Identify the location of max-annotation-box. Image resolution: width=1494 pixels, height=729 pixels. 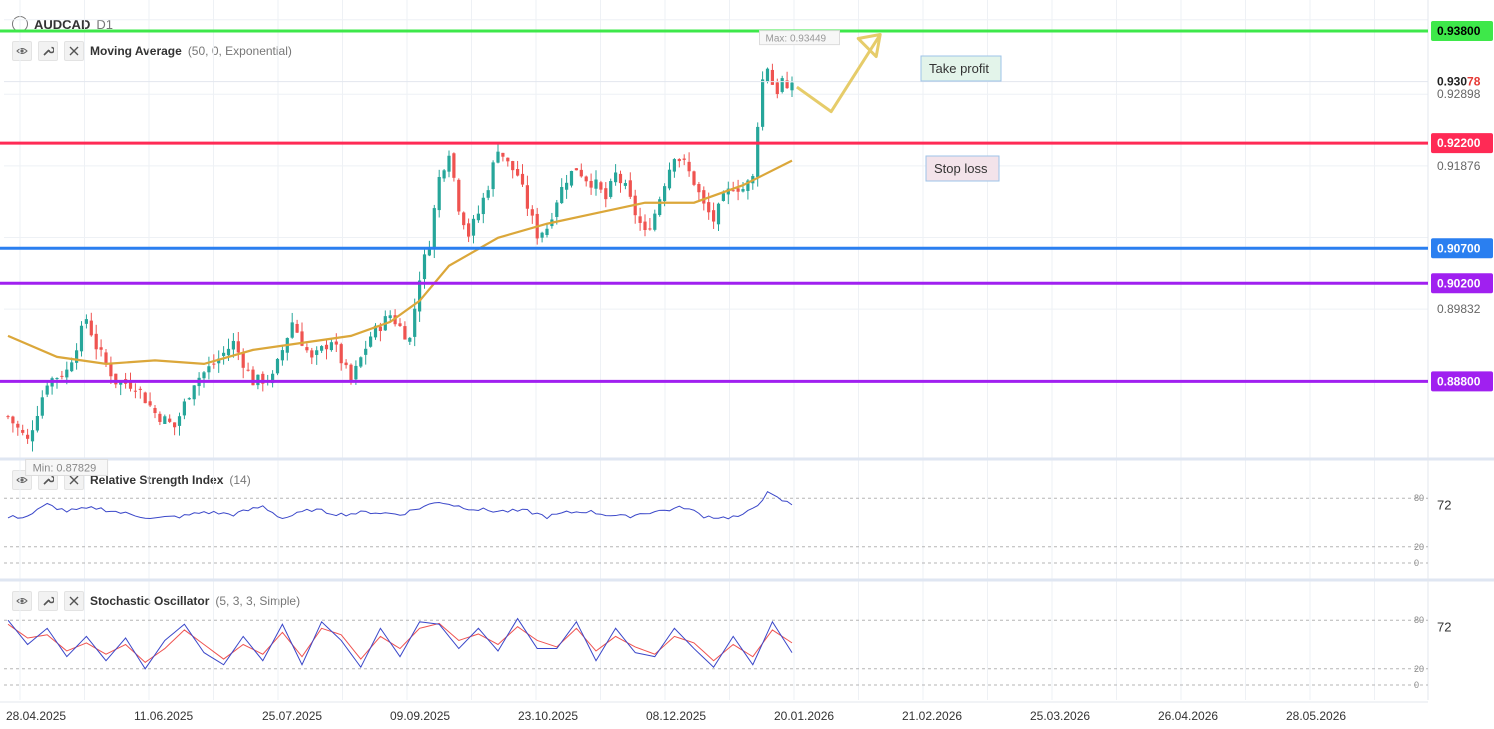
(799, 38).